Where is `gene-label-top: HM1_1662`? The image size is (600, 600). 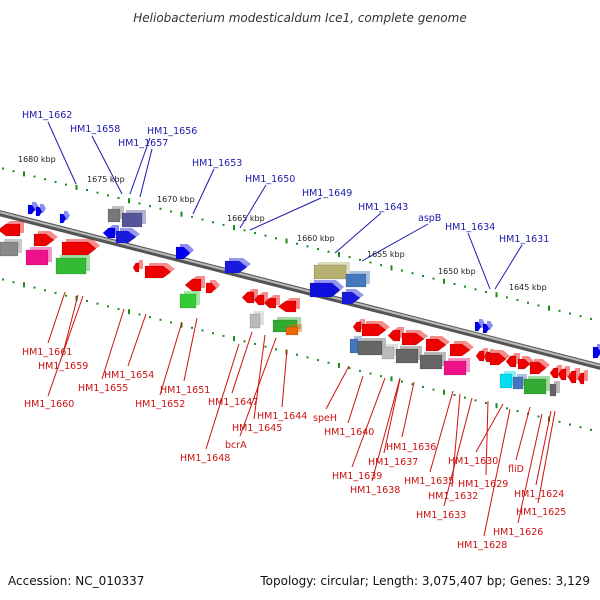
gene-label-top: HM1_1662 is located at coordinates (47, 115).